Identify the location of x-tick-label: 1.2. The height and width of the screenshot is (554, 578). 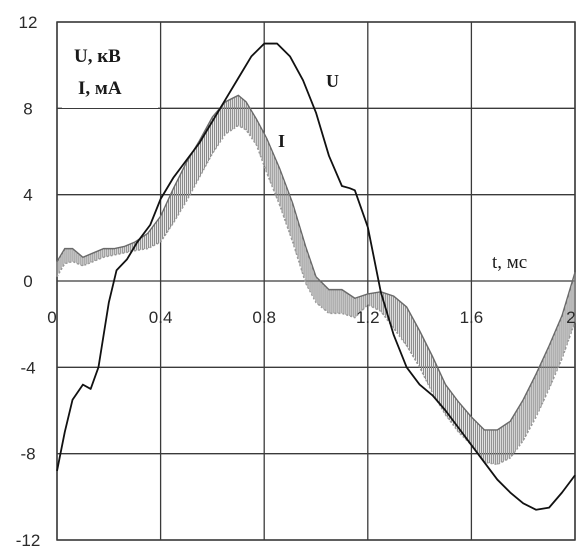
(368, 317).